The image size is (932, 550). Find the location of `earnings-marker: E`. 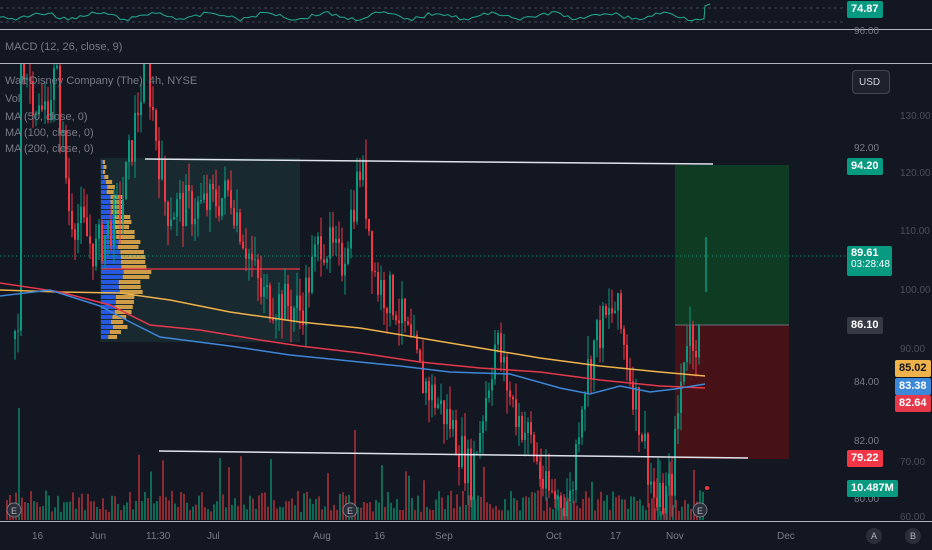

earnings-marker: E is located at coordinates (14, 510).